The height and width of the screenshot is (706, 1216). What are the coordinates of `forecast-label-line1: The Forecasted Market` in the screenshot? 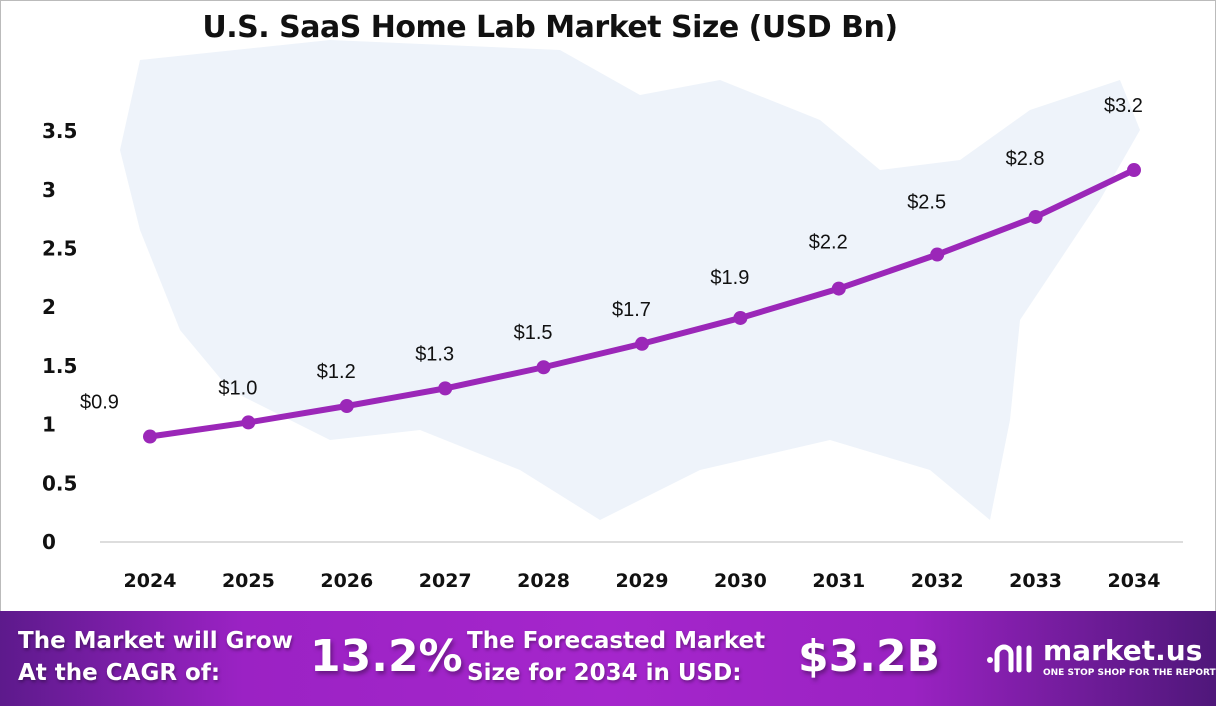 It's located at (616, 641).